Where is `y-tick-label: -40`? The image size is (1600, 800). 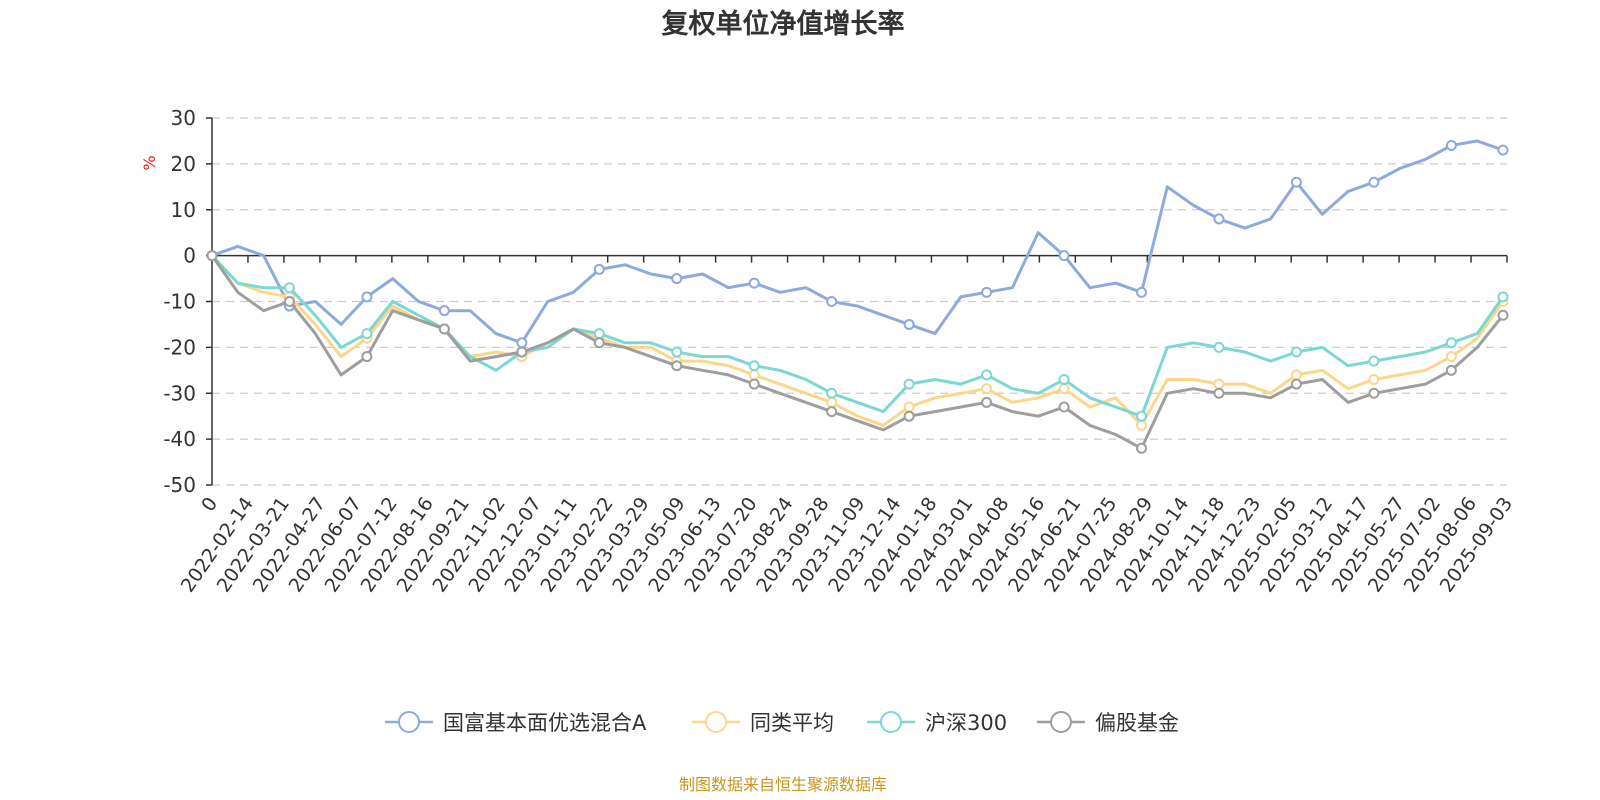 y-tick-label: -40 is located at coordinates (179, 439).